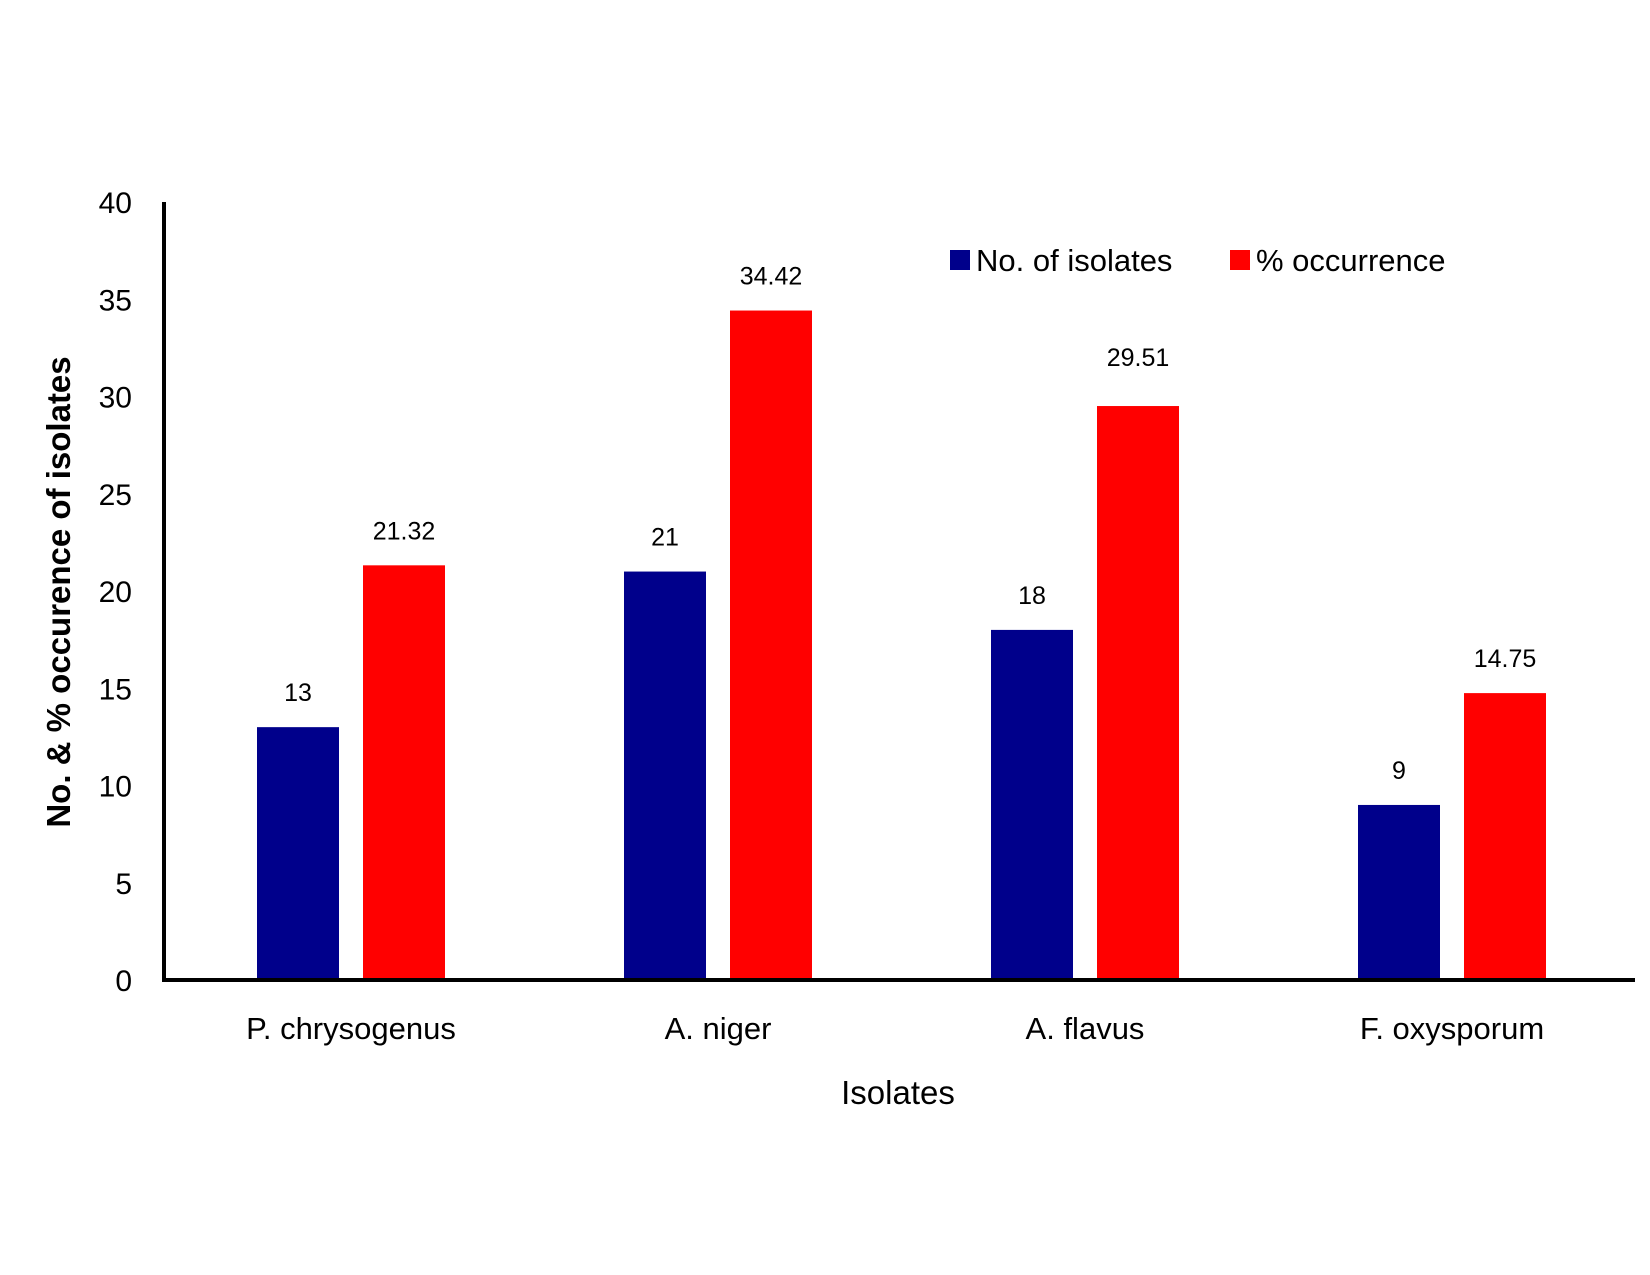  I want to click on y-tick-label: 0, so click(123, 981).